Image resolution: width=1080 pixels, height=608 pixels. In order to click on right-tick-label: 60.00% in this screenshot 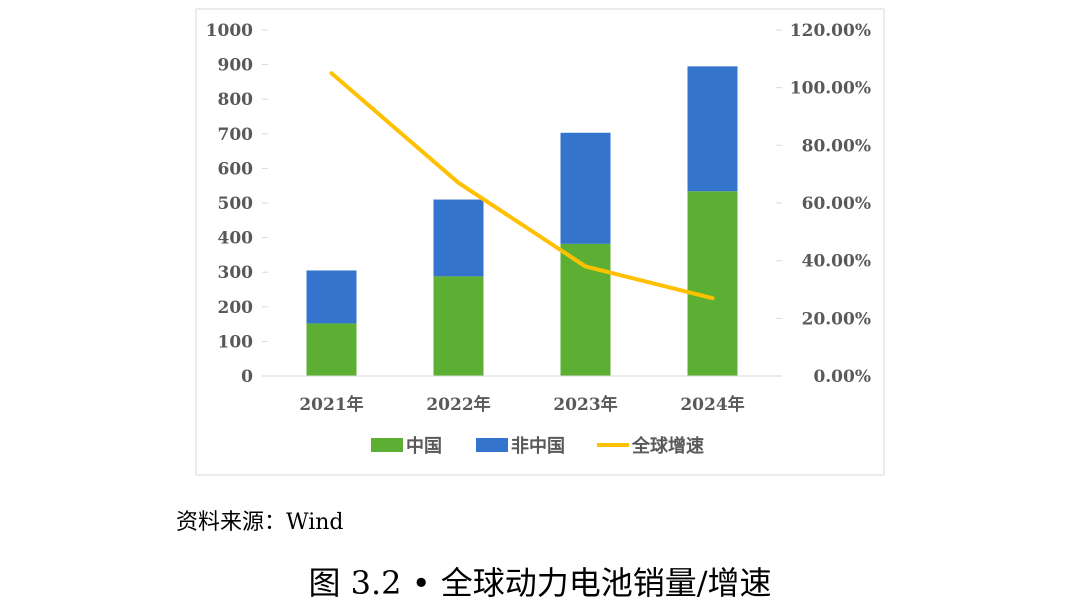, I will do `click(836, 204)`.